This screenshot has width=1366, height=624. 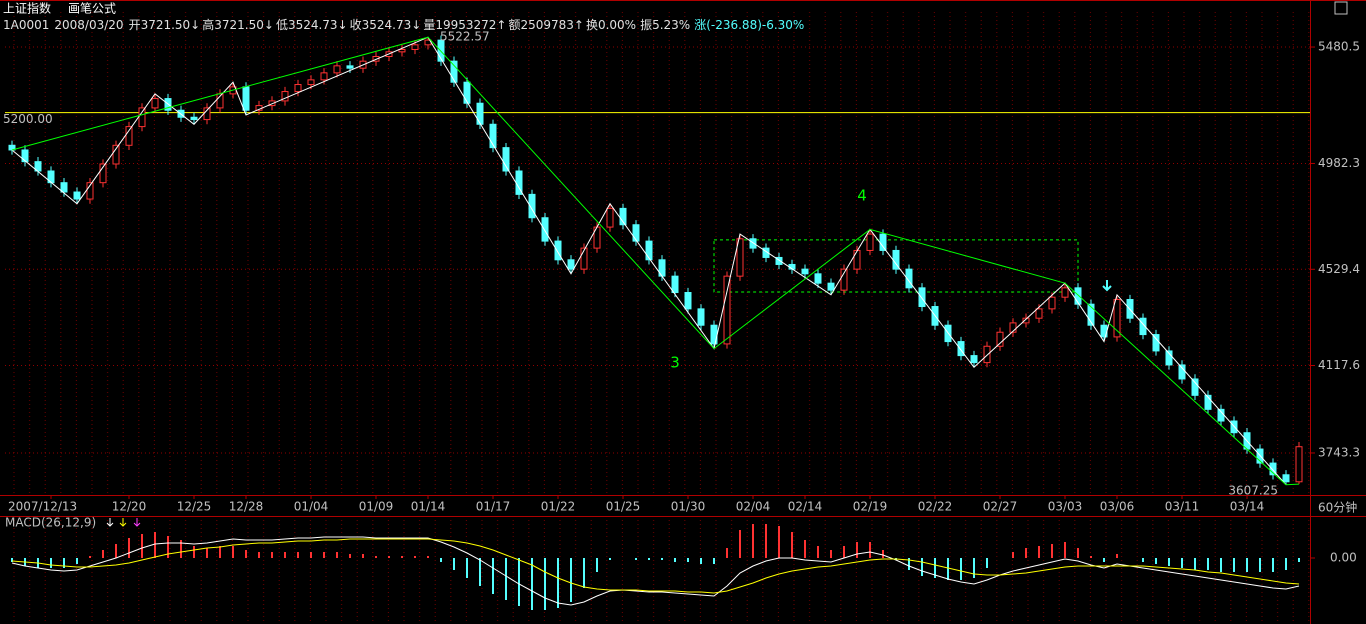 What do you see at coordinates (1339, 163) in the screenshot?
I see `y-tick-label: 4982.3` at bounding box center [1339, 163].